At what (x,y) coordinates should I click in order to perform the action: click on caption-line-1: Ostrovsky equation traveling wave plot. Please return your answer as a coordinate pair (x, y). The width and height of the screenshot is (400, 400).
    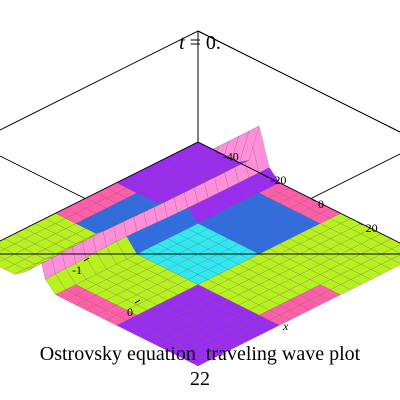
    Looking at the image, I should click on (200, 354).